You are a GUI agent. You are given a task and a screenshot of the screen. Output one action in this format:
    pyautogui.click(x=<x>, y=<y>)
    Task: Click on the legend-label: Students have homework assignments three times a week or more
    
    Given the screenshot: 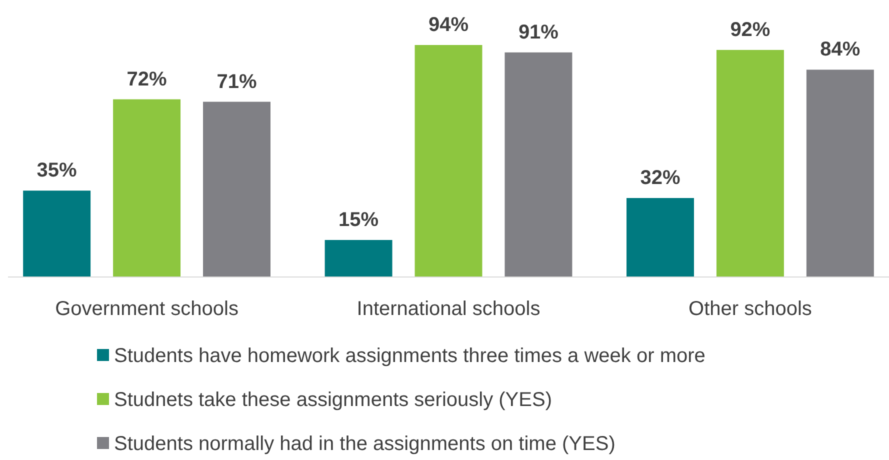 What is the action you would take?
    pyautogui.click(x=410, y=356)
    